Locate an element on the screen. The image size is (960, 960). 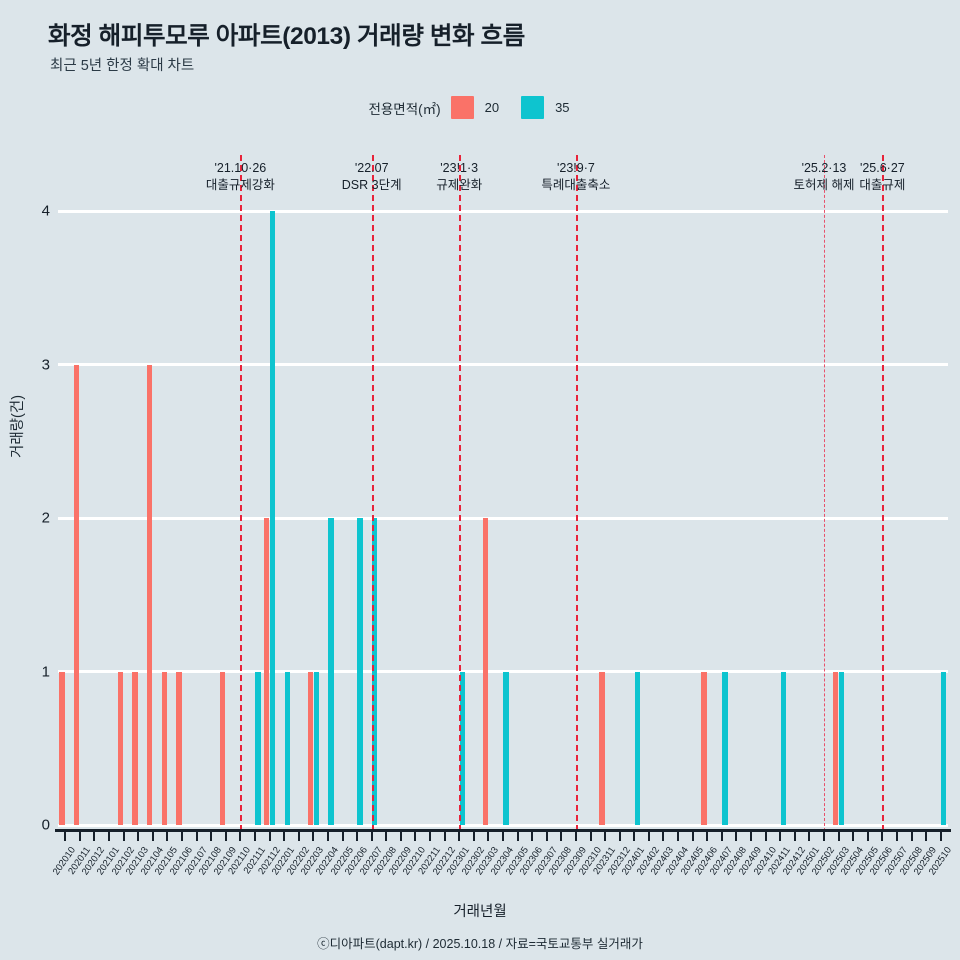
event-annotation: '23!9·7 특례대출축소 is located at coordinates (575, 177).